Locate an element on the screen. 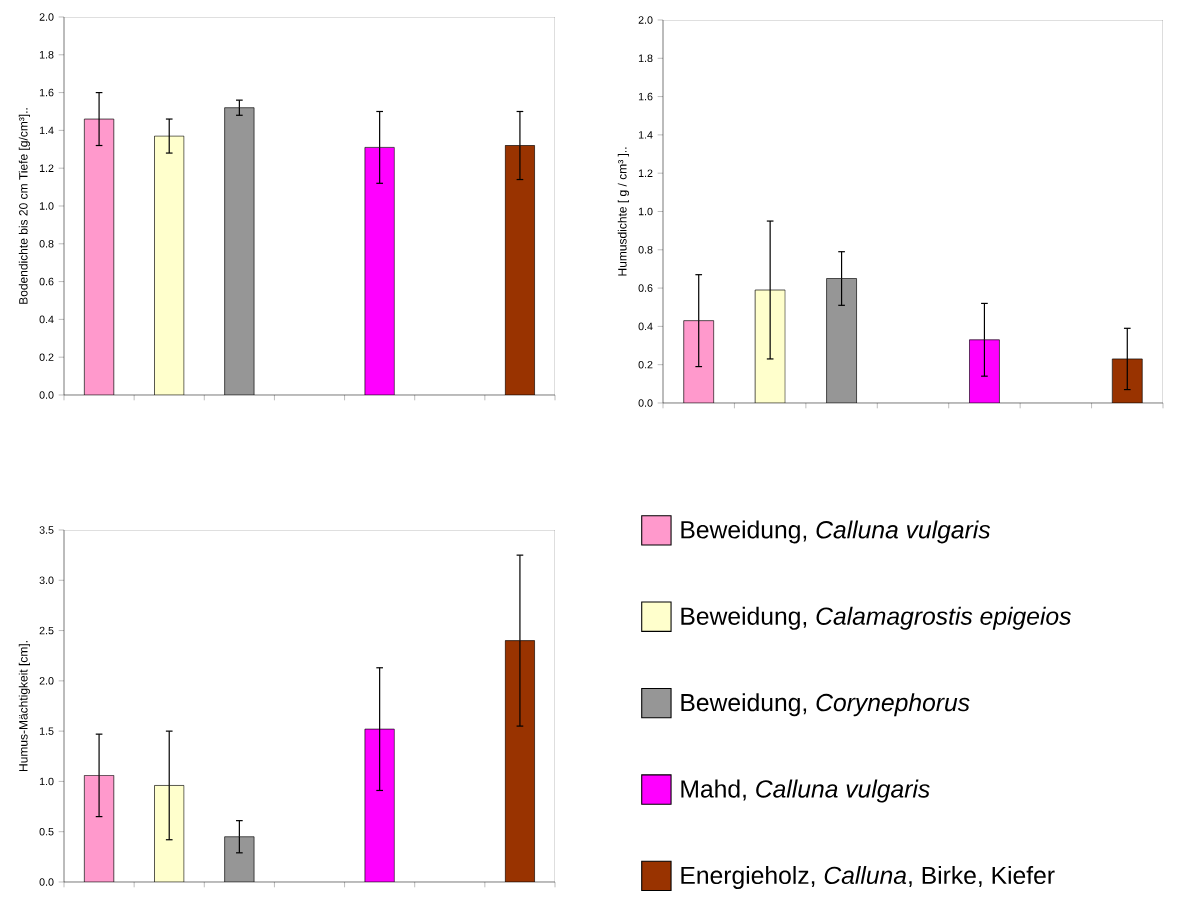 The height and width of the screenshot is (913, 1199). legend-label: Energieholz, Calluna, Birke, Kiefer is located at coordinates (868, 877).